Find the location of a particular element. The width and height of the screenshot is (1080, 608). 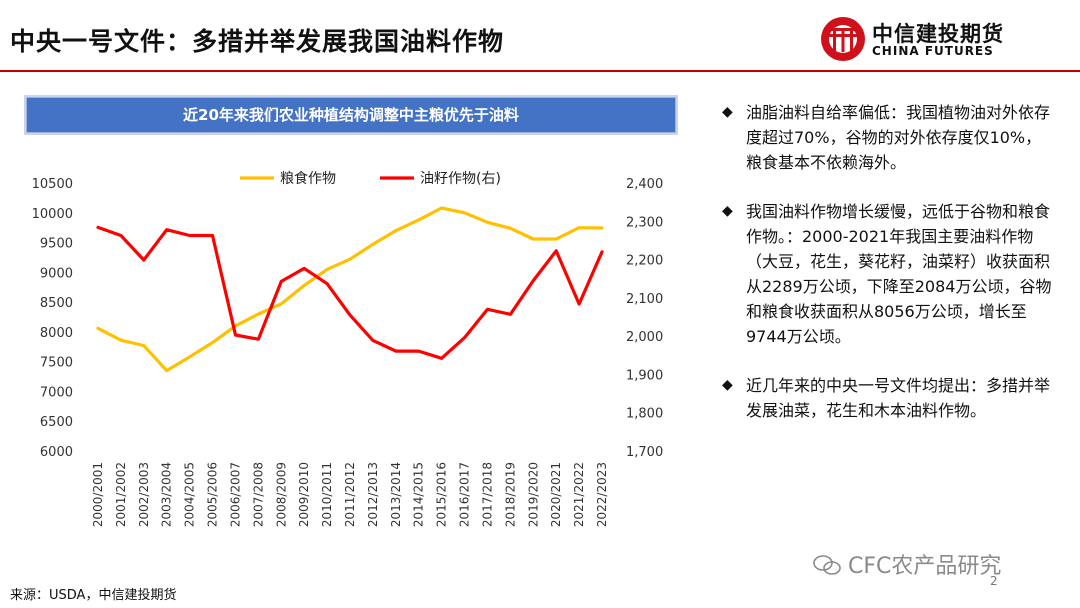

x-tick-label: 2010/2011 is located at coordinates (327, 494).